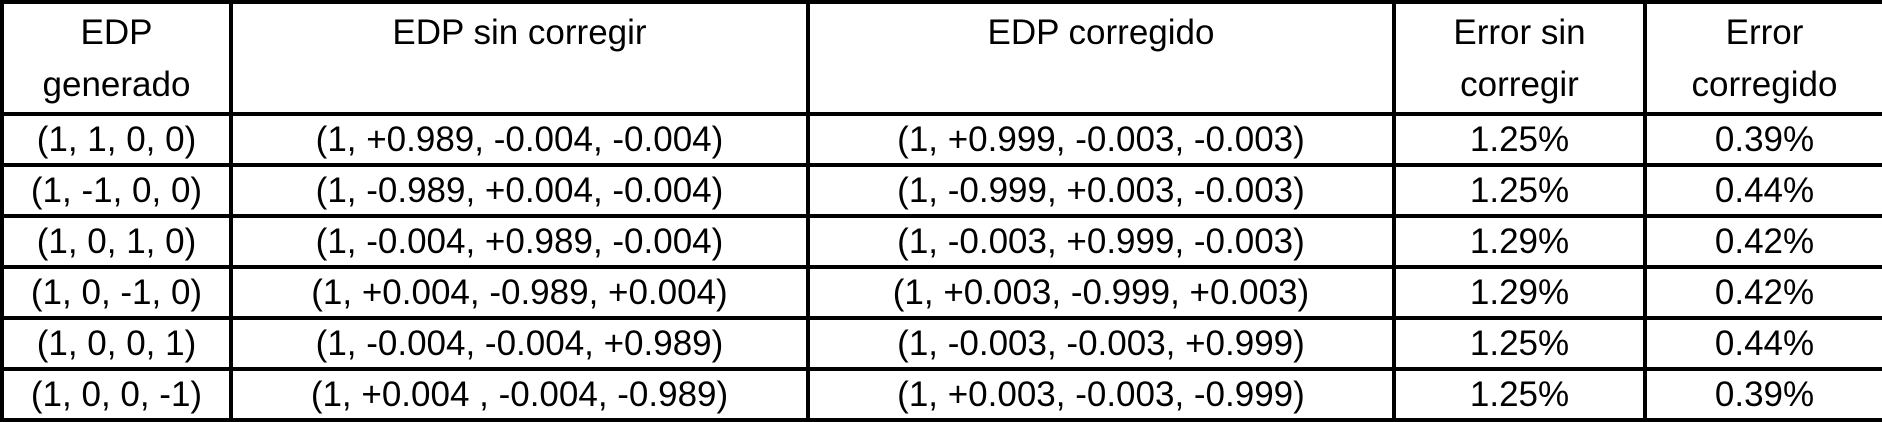 The image size is (1882, 422). I want to click on table-cell: (1, 0, 0, 1), so click(116, 343).